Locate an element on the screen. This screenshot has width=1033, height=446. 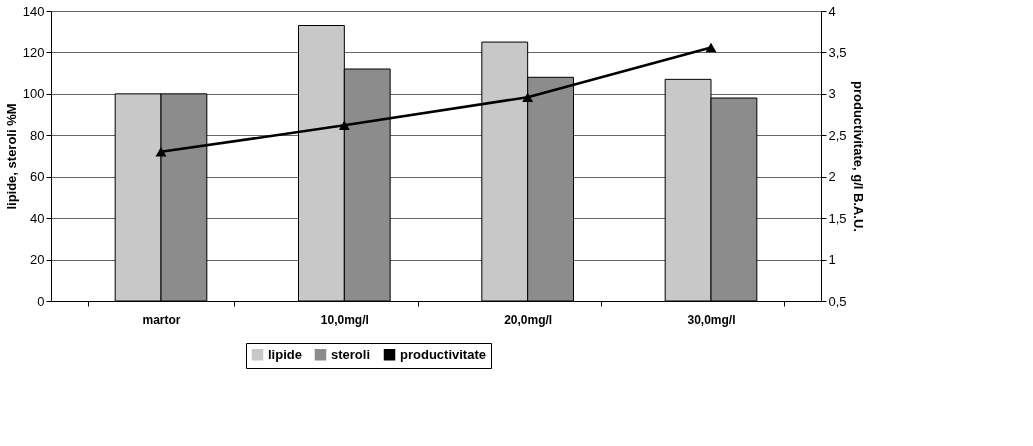
y-tick-label: 100 is located at coordinates (33, 94).